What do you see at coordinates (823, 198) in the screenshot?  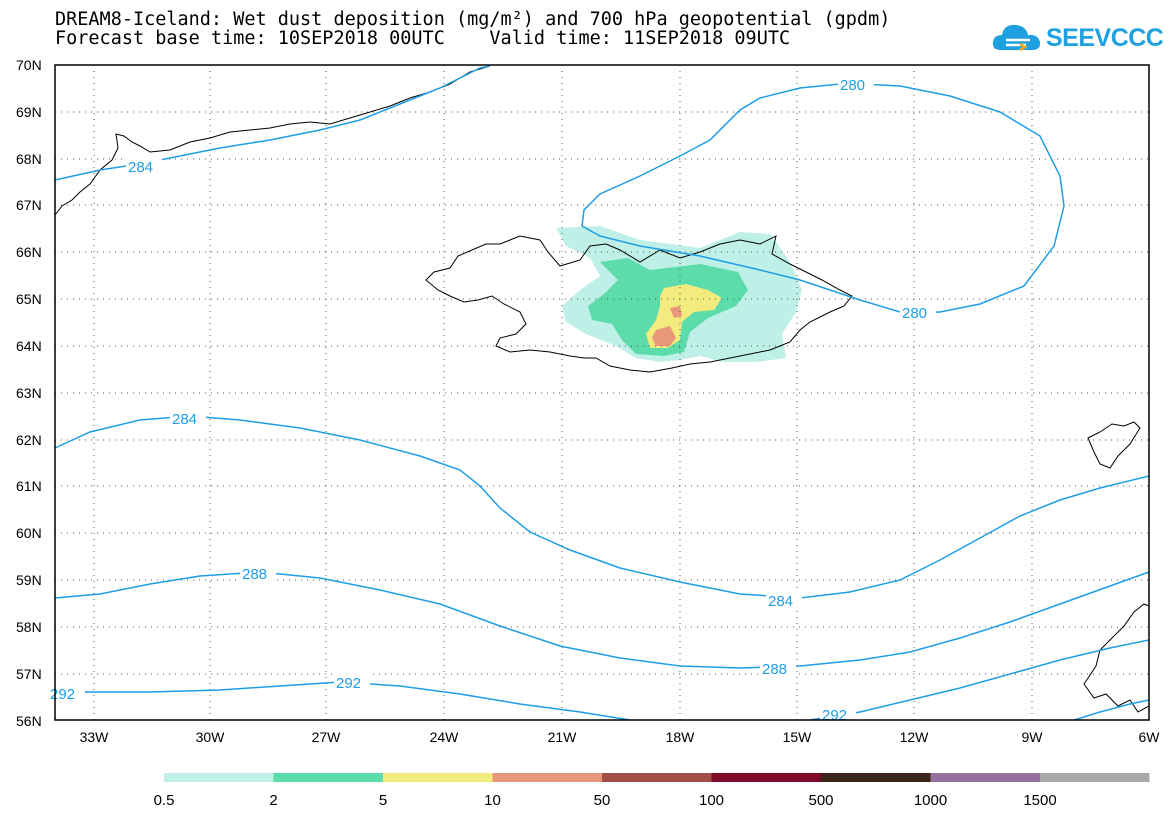 I see `contour-280-north` at bounding box center [823, 198].